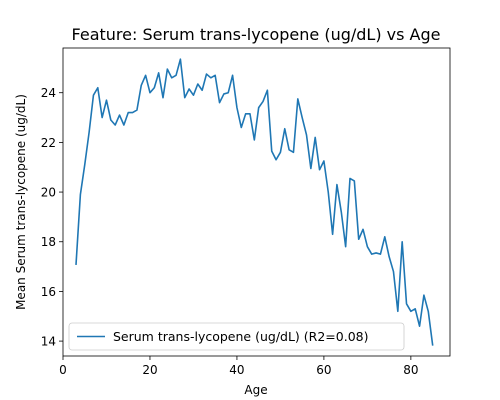 This screenshot has height=400, width=500. Describe the element at coordinates (63, 370) in the screenshot. I see `x-tick-label: 0` at that location.